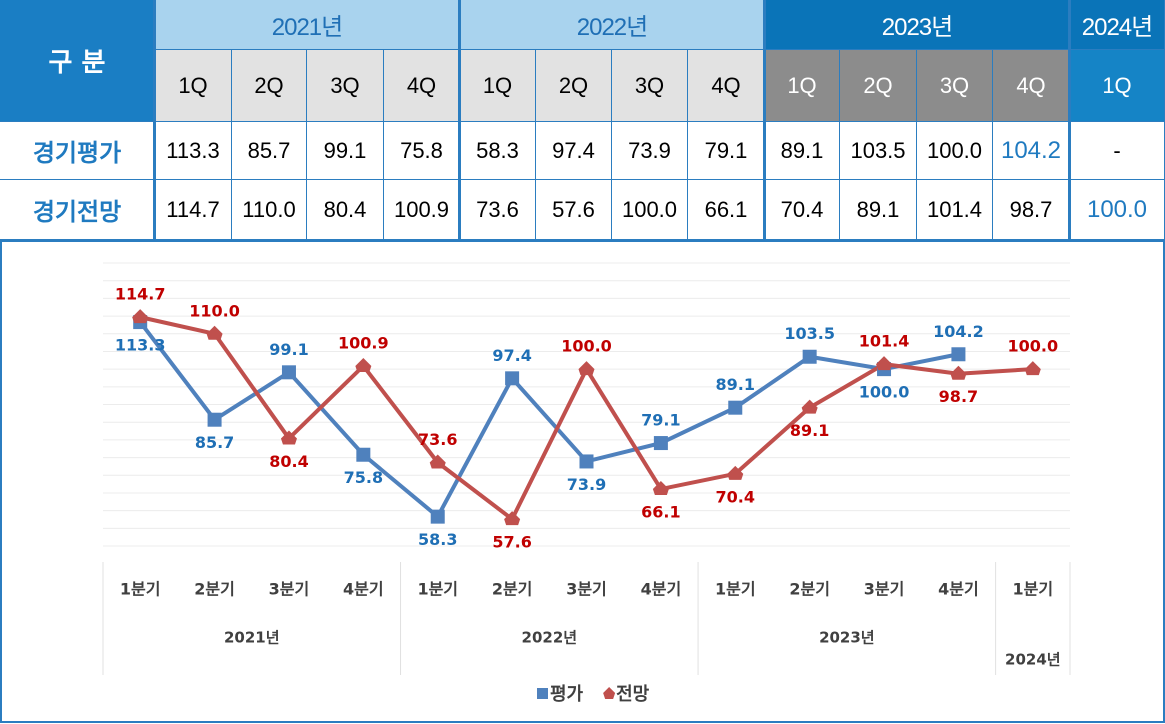 This screenshot has height=724, width=1165. I want to click on data-cell: 85.7, so click(269, 151).